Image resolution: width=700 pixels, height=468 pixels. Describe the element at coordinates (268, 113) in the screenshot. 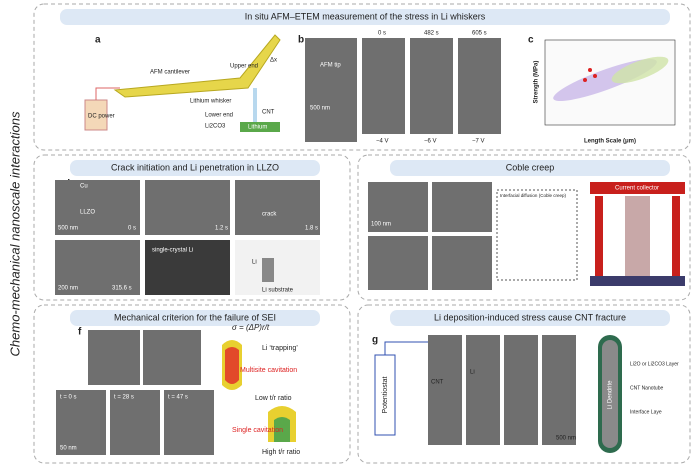

I see `label: CNT` at that location.